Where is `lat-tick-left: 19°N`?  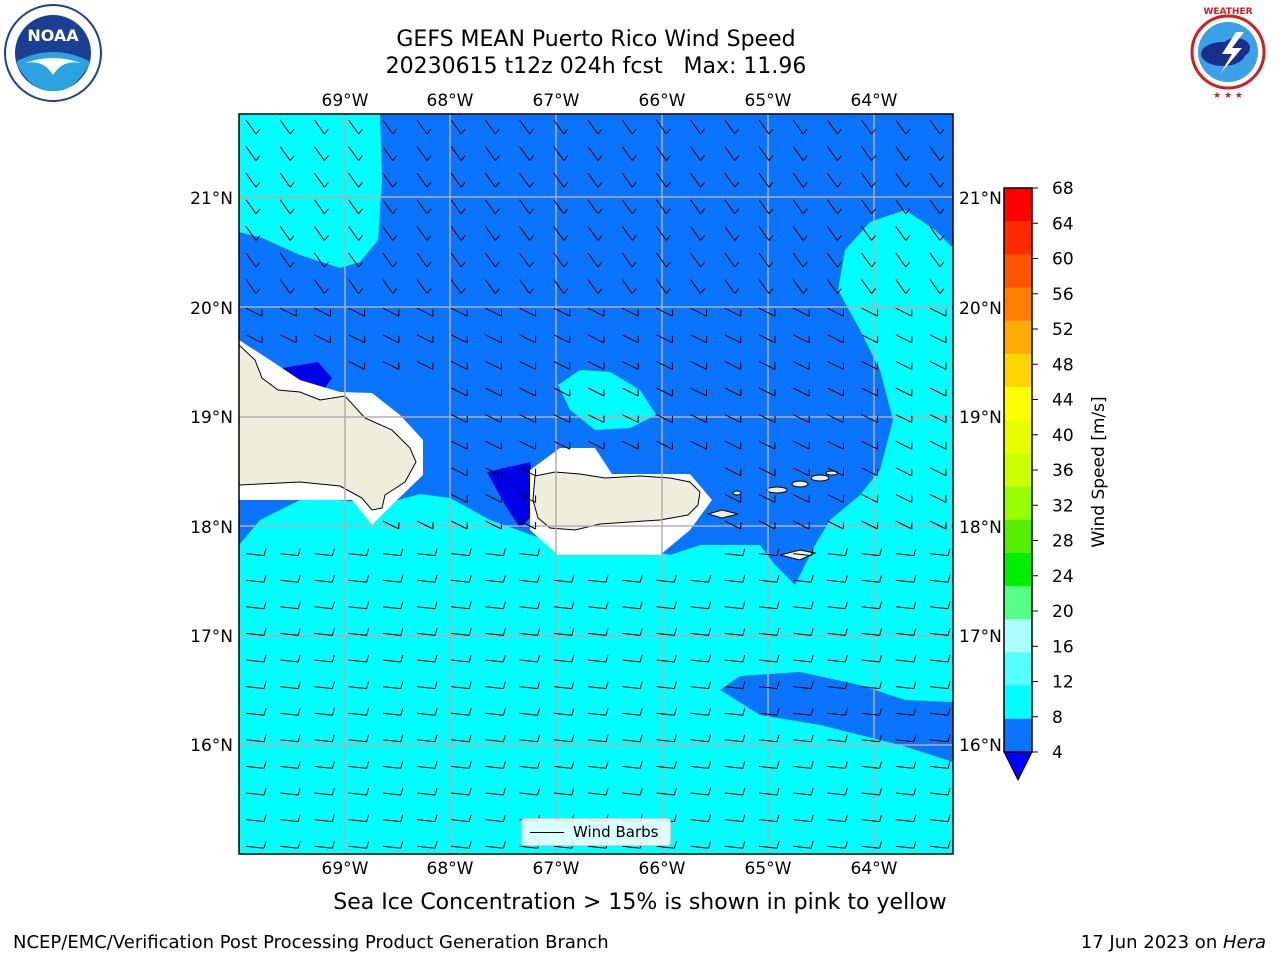
lat-tick-left: 19°N is located at coordinates (211, 418).